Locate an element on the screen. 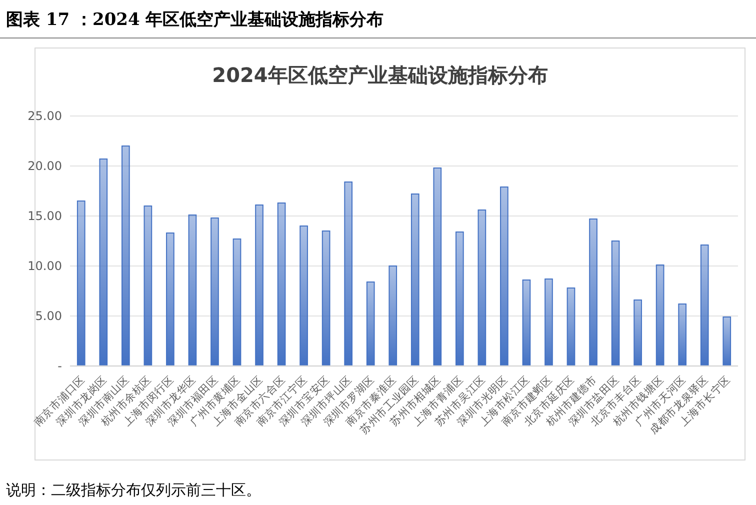  y-tick-label: 25.00 is located at coordinates (45, 116).